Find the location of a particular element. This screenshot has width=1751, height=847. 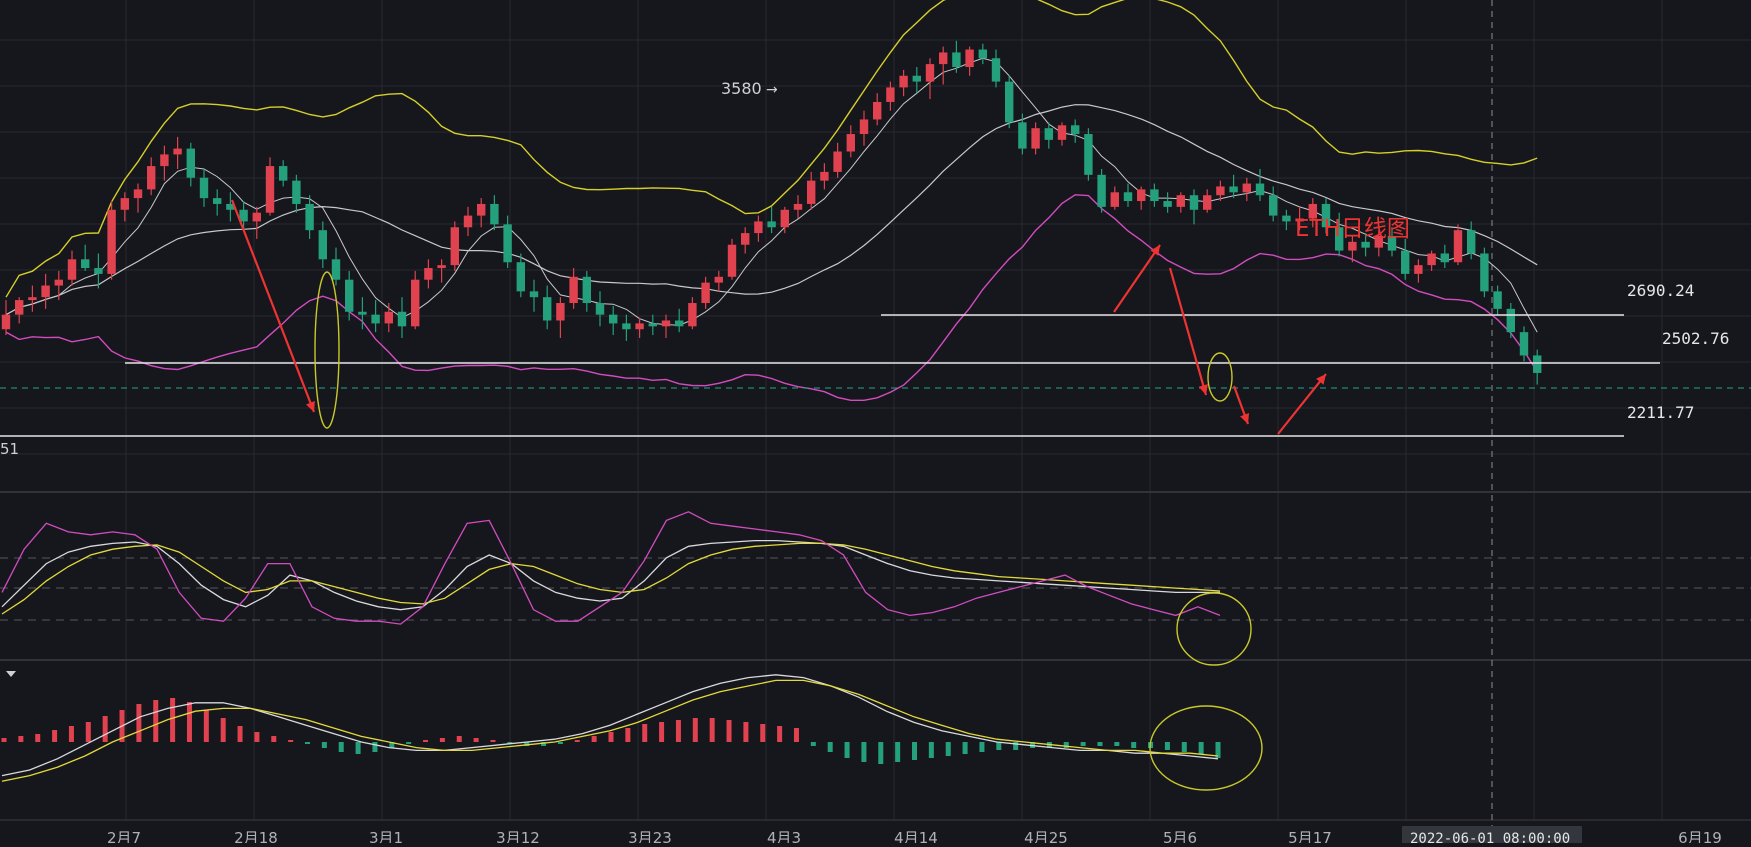

x-tick-label: 4月25 is located at coordinates (1046, 836).